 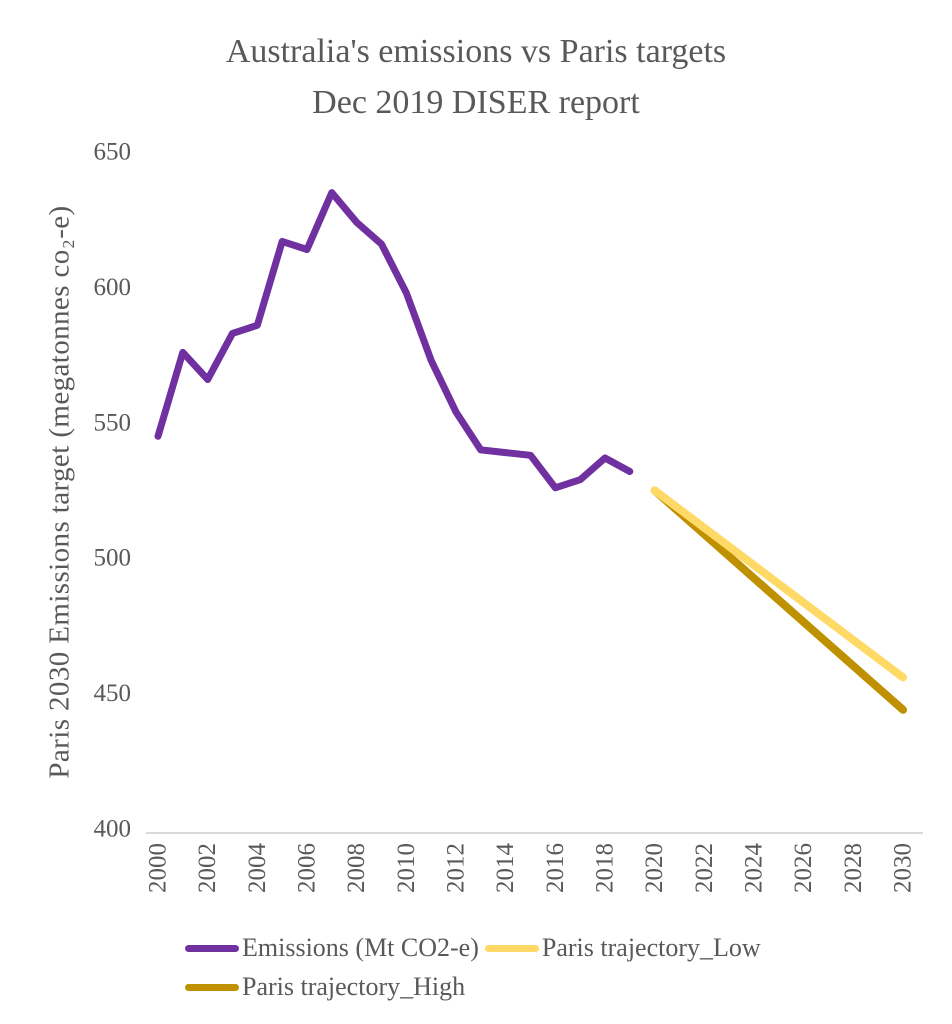 I want to click on x-tick-label-2028: 2028, so click(x=853, y=868).